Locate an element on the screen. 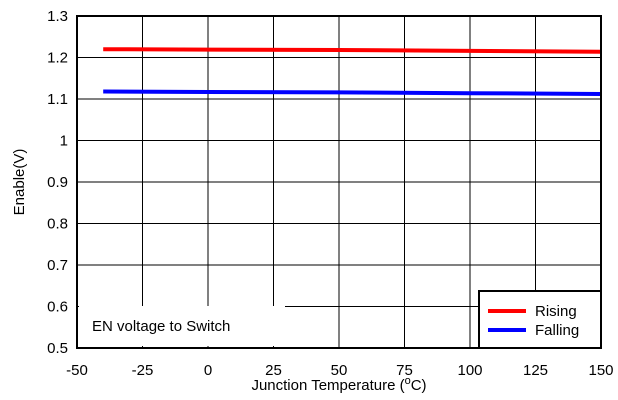  legend-label-rising: Rising is located at coordinates (556, 311).